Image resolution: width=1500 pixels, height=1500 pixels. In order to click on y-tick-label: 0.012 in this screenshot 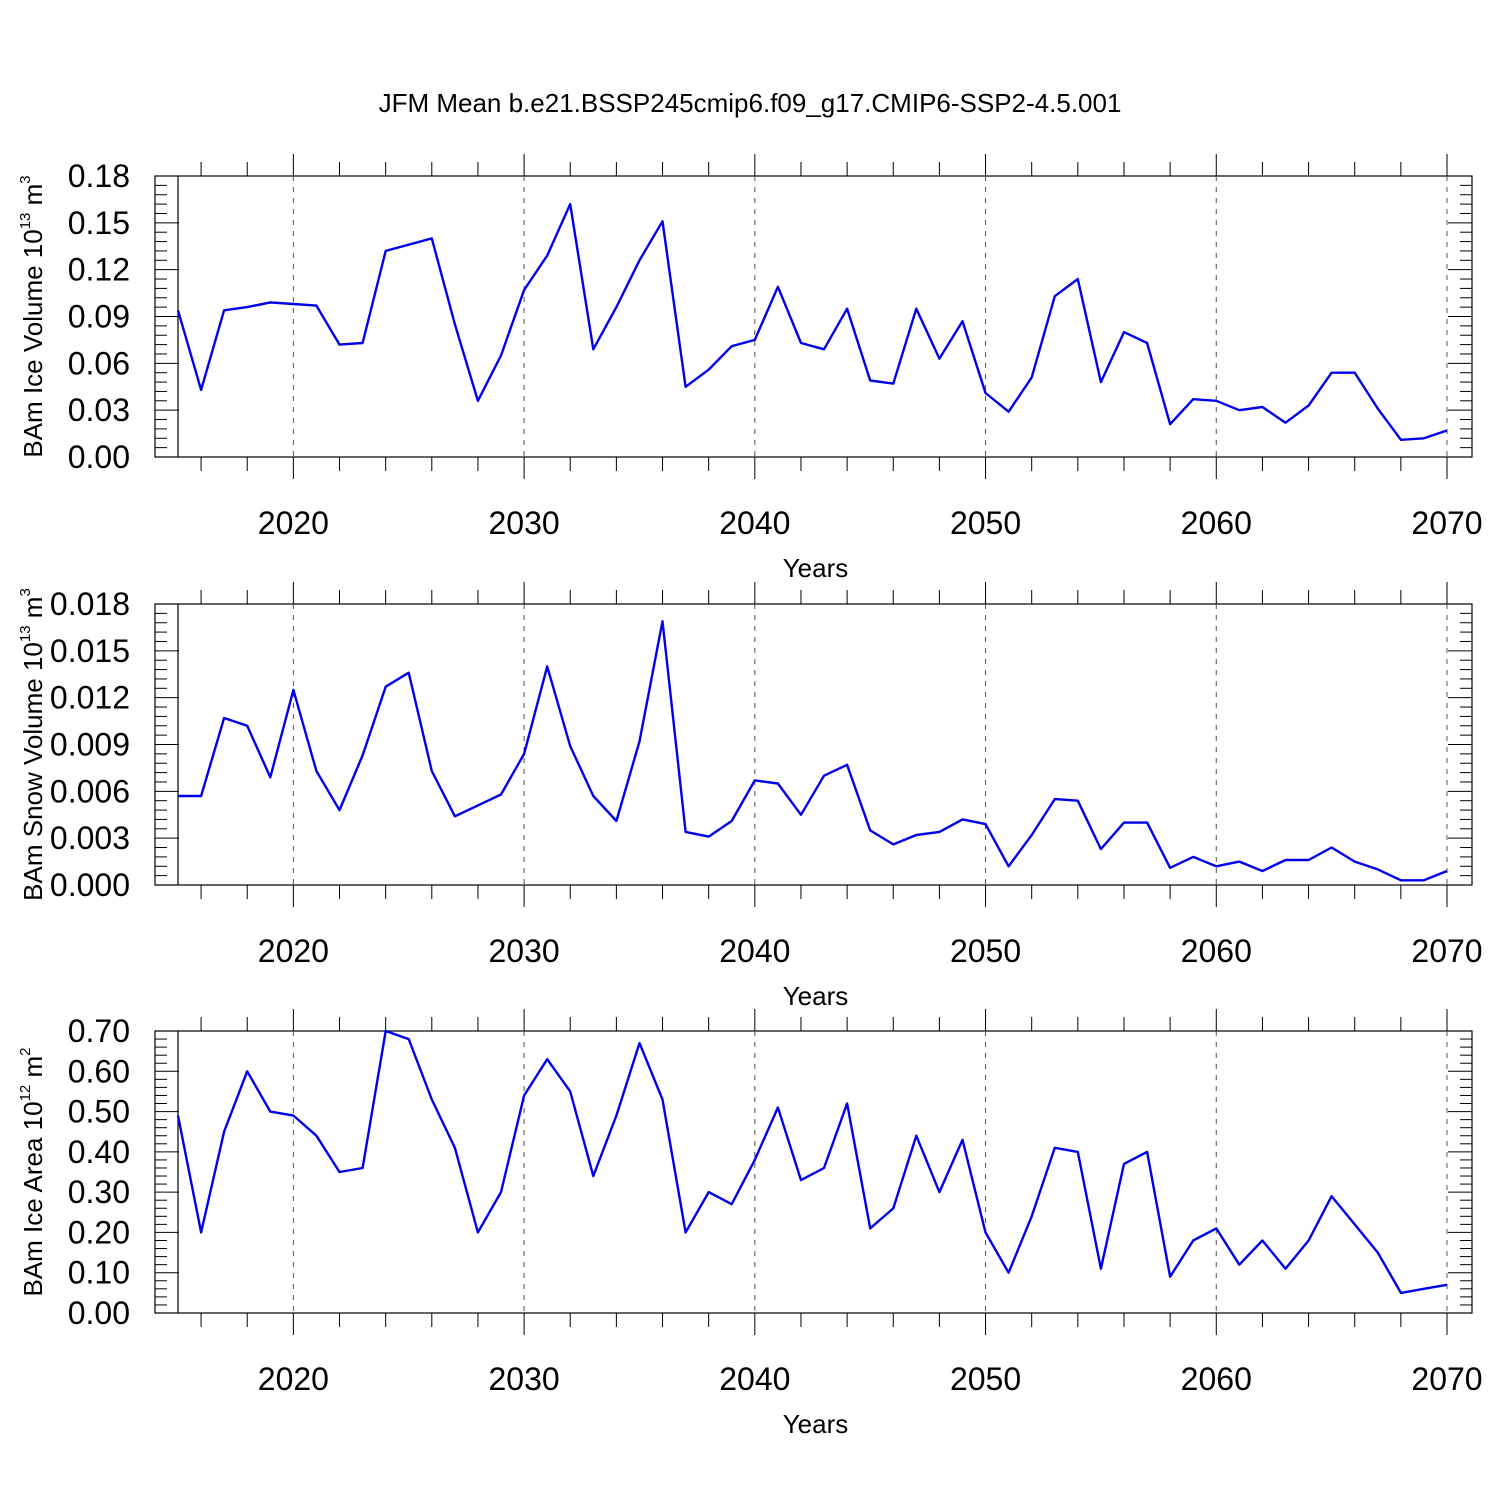, I will do `click(90, 698)`.